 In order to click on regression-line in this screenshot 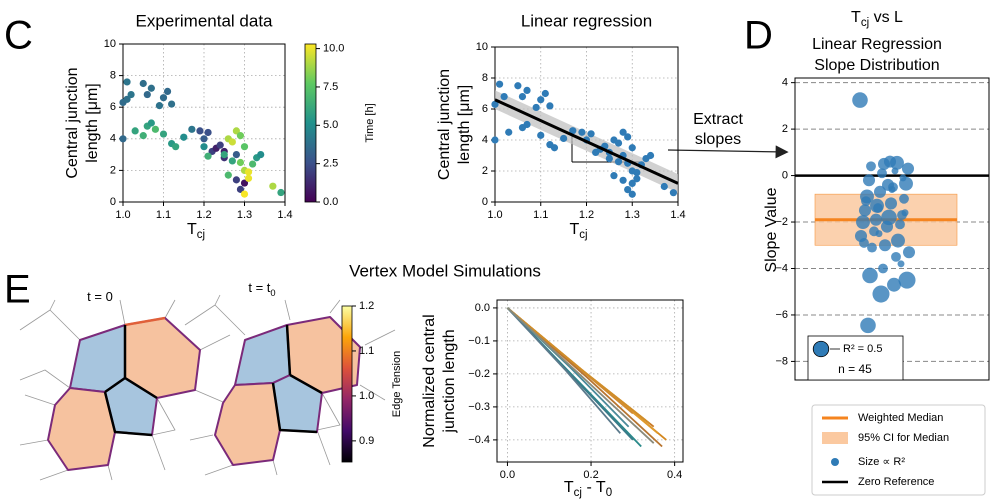, I will do `click(586, 141)`.